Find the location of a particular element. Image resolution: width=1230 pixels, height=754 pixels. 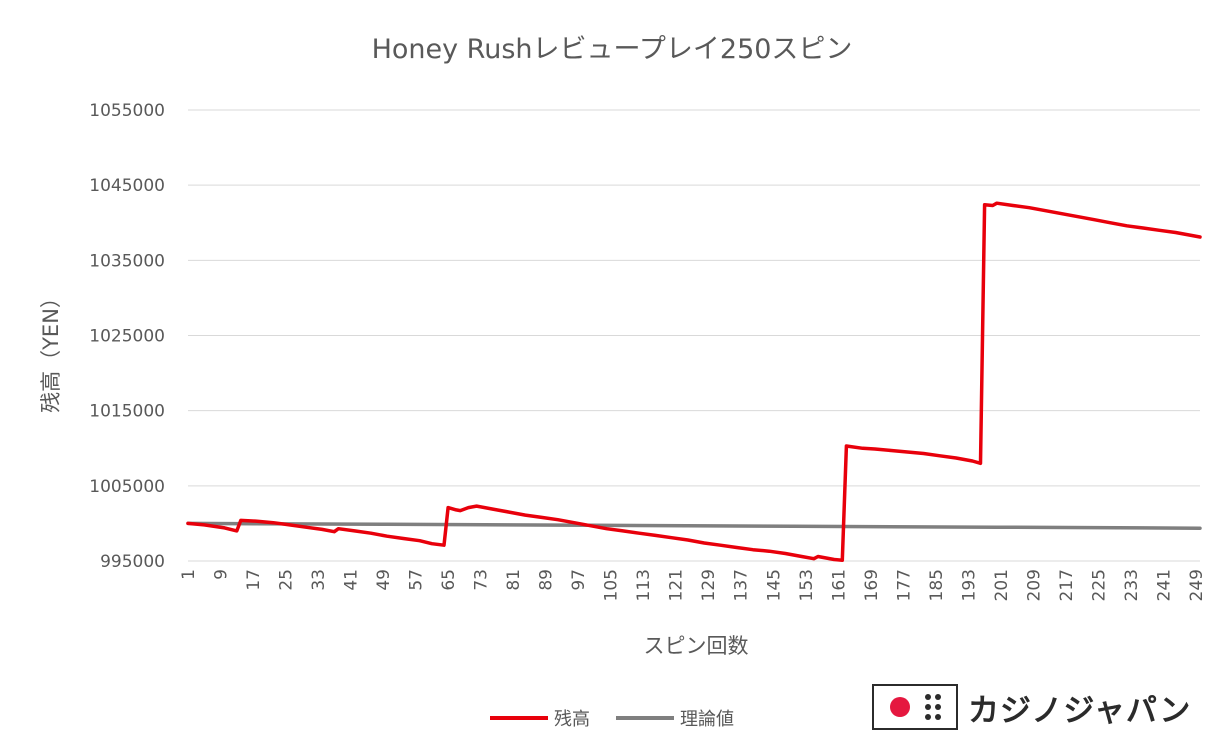

y-tick-label: 1045000 is located at coordinates (127, 186).